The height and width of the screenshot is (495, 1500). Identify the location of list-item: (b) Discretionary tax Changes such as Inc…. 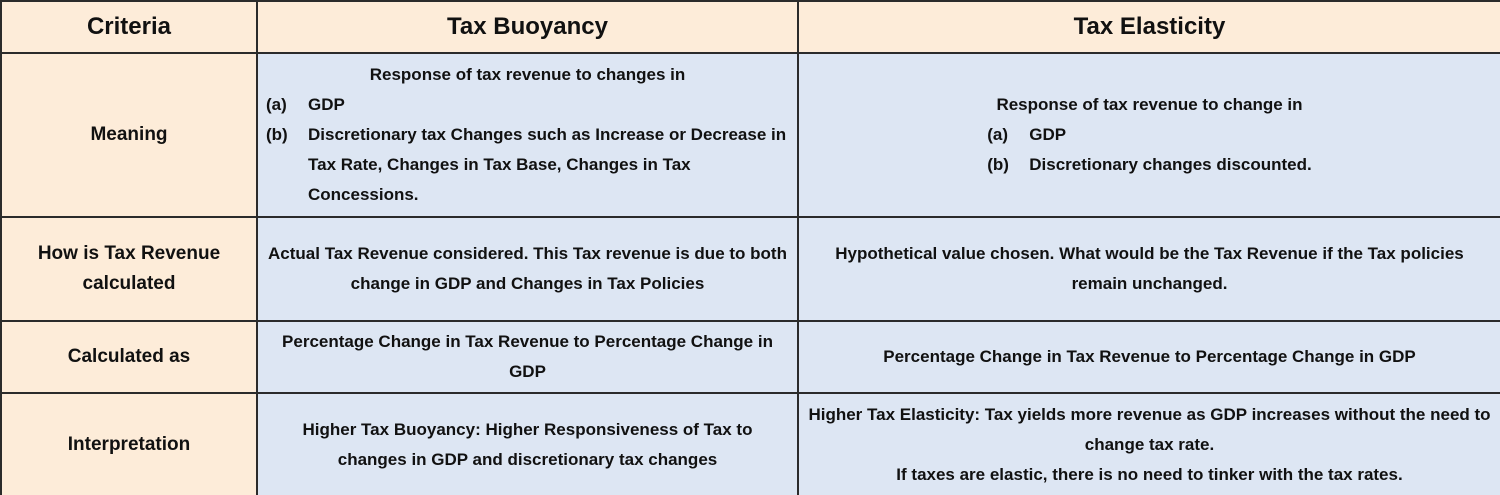
(527, 165).